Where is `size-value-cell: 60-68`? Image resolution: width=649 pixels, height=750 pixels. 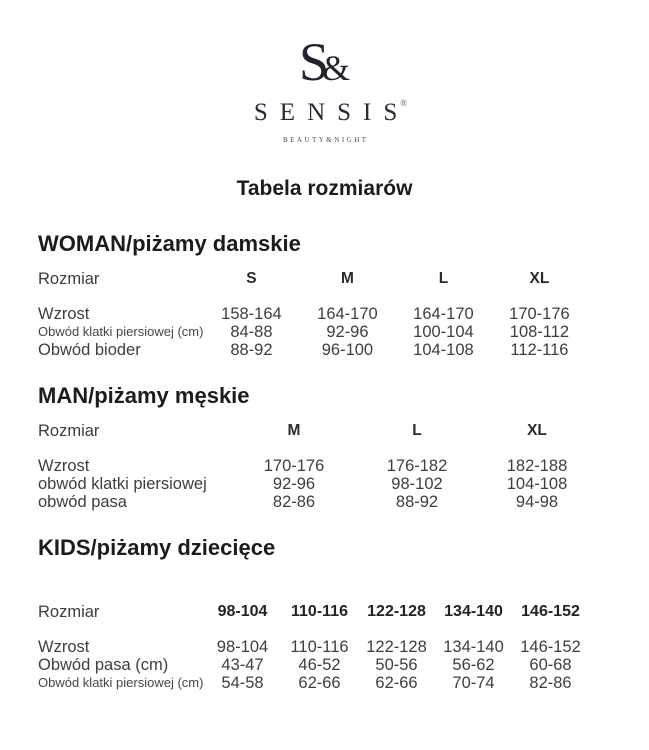
size-value-cell: 60-68 is located at coordinates (550, 665).